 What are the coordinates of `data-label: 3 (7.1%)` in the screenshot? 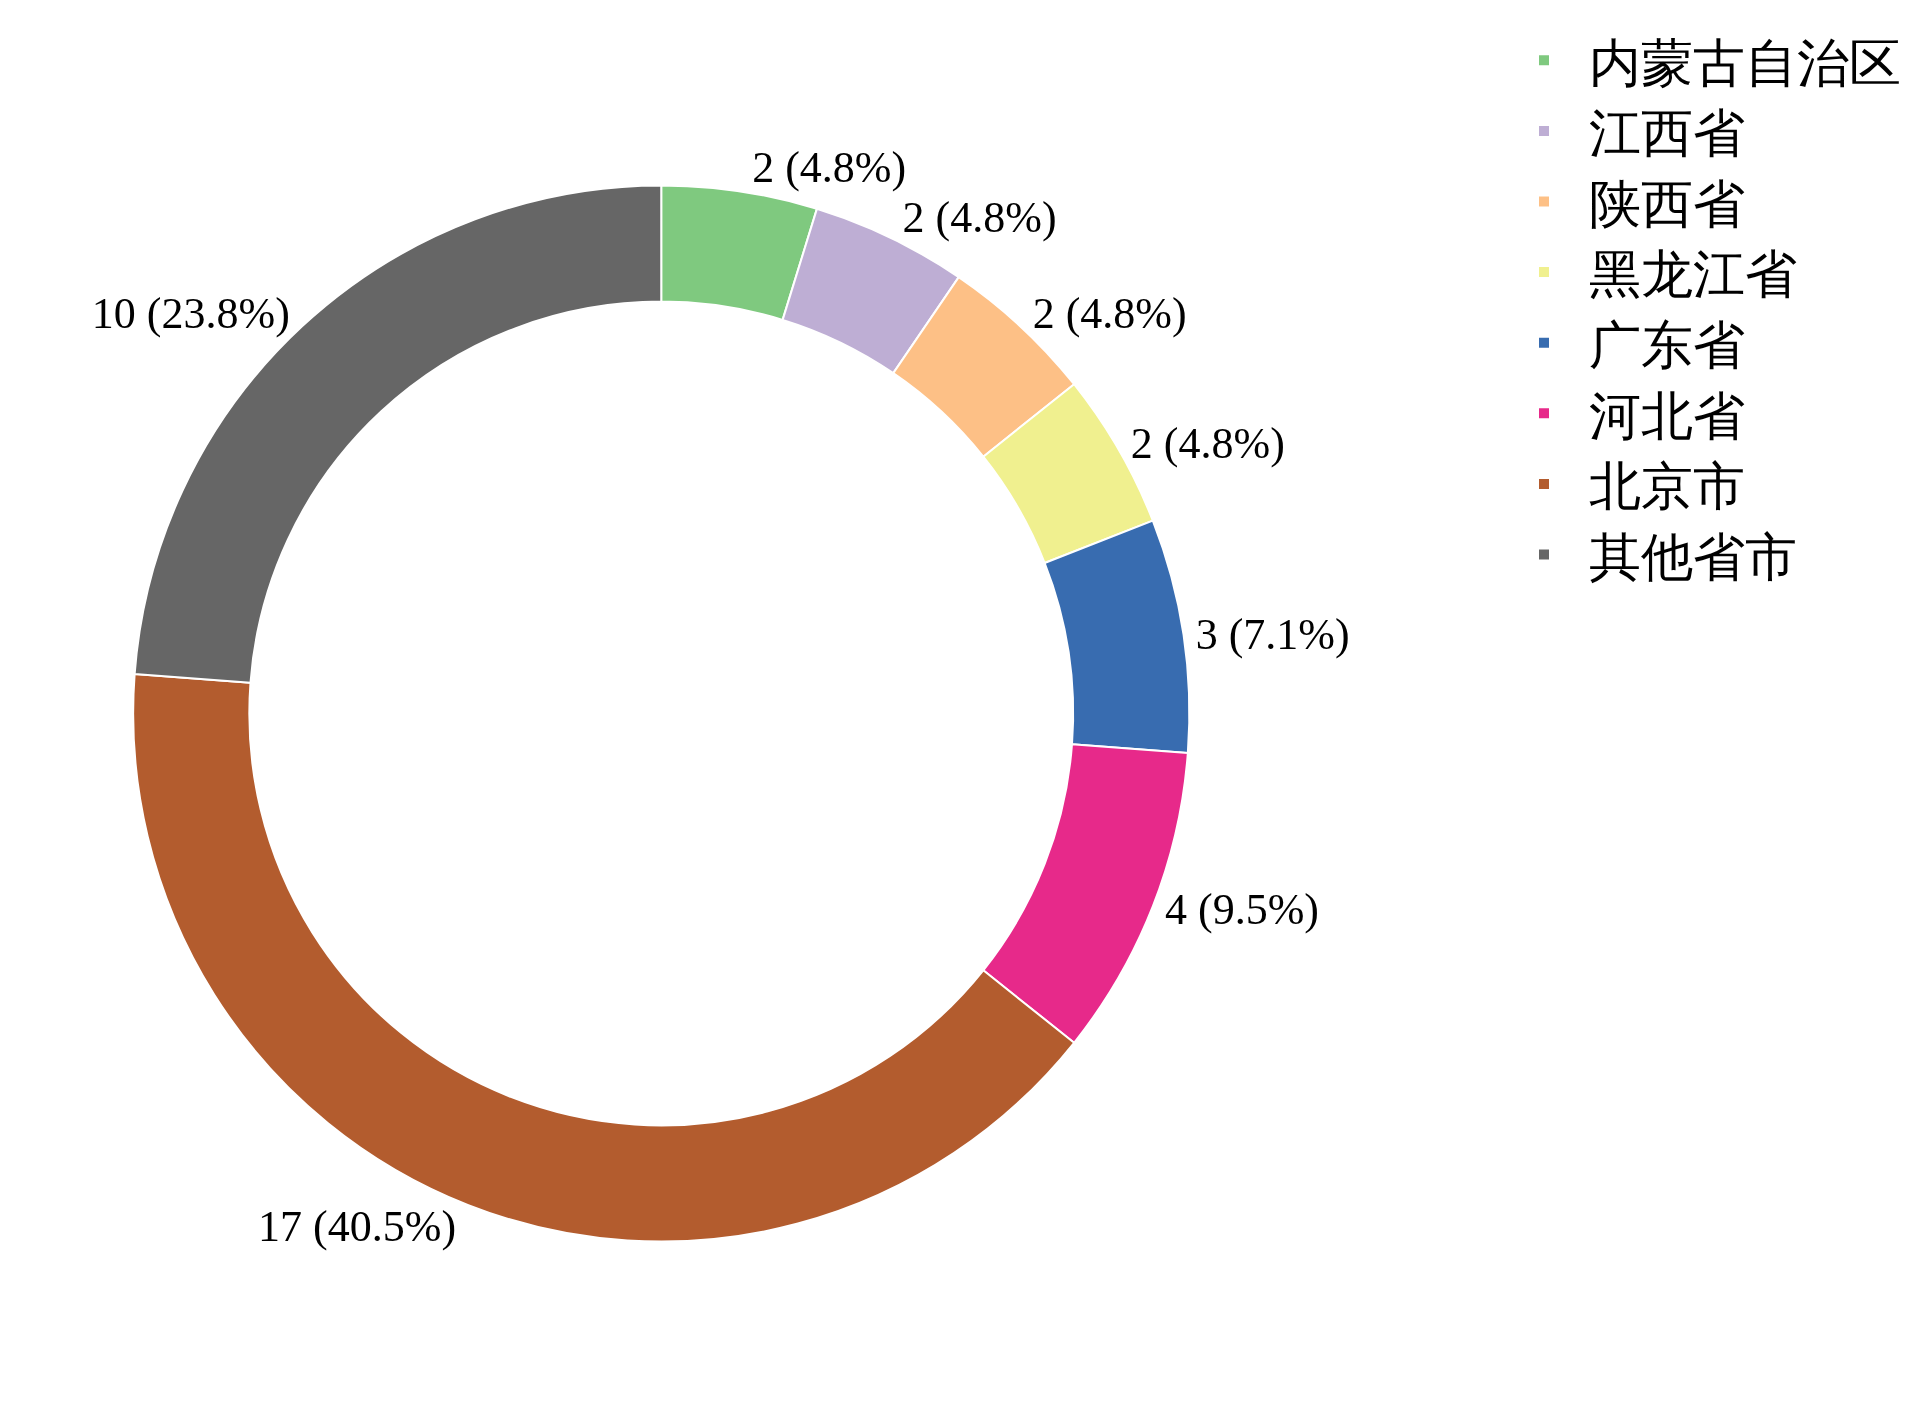 It's located at (1272, 634).